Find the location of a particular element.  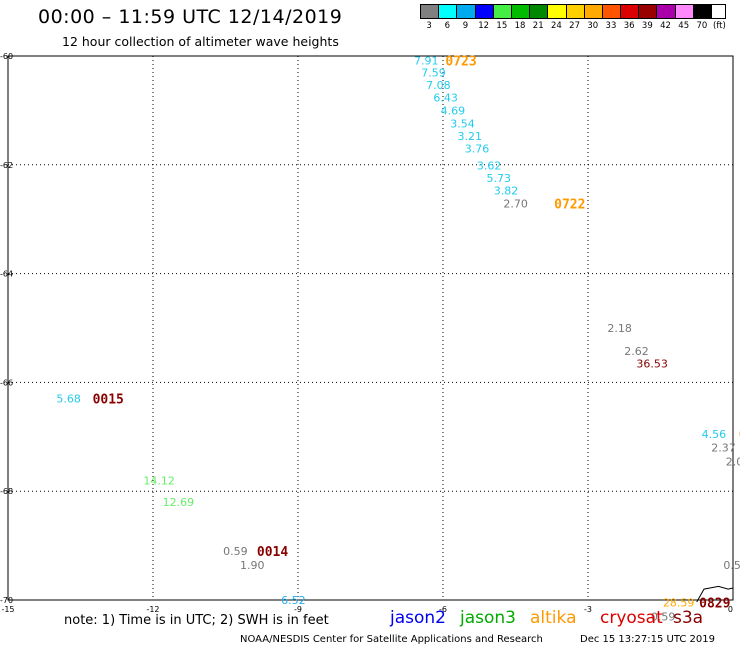

wave-height-label: 3.62 is located at coordinates (489, 165).